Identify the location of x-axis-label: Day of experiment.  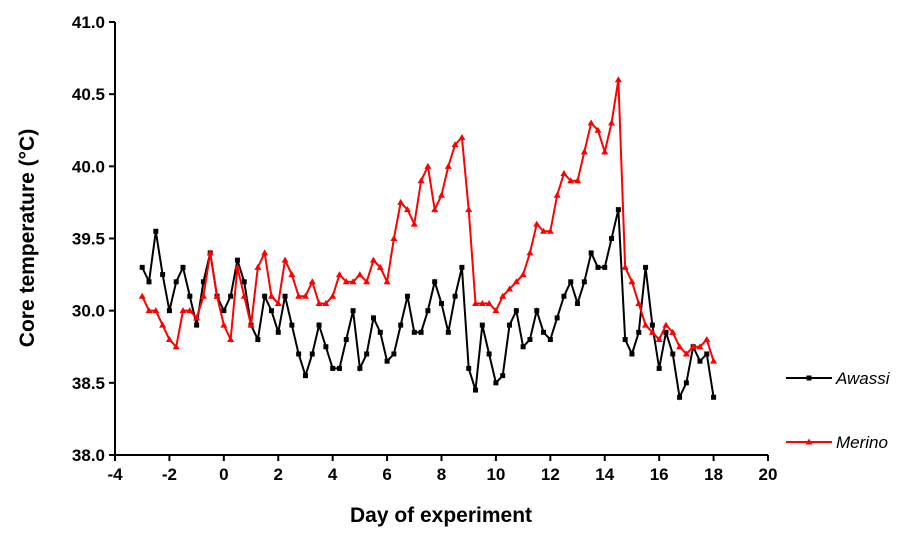
(441, 515).